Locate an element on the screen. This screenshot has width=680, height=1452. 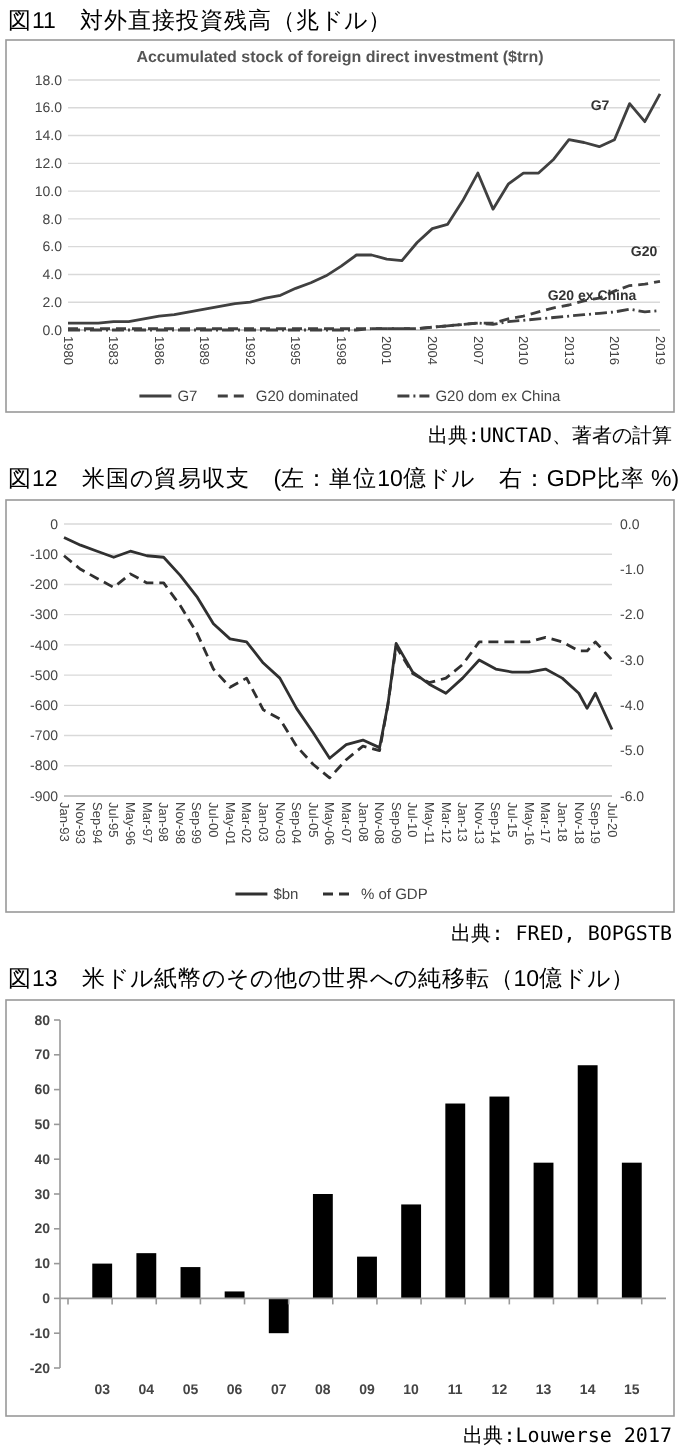
chart-title: 図11 対外直接投資残高（兆ドル） is located at coordinates (200, 20).